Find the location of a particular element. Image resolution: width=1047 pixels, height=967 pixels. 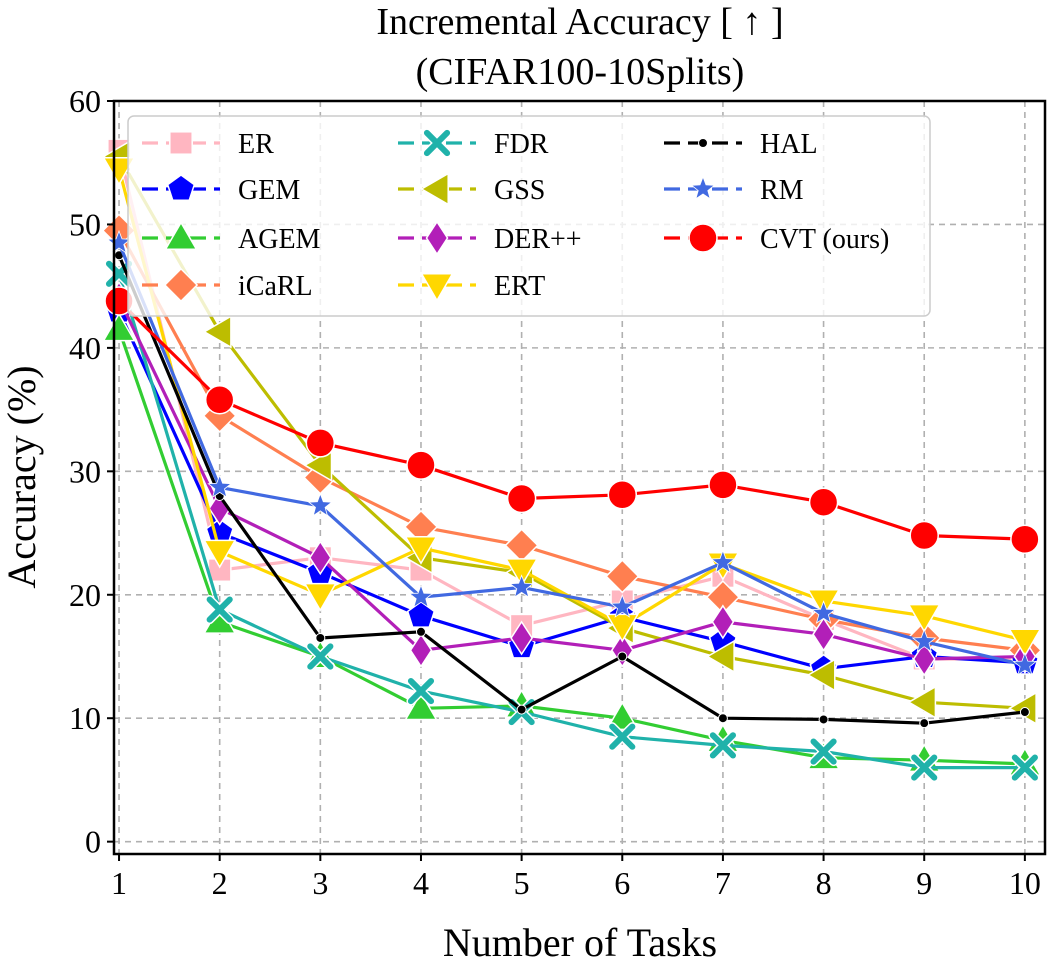

legend-item: iCaRL is located at coordinates (227, 285).